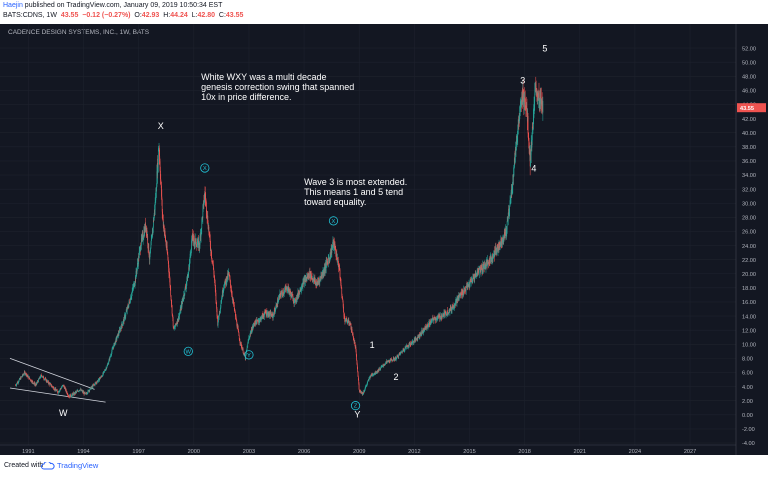 The image size is (768, 477). Describe the element at coordinates (749, 92) in the screenshot. I see `price-tick-label: 46.00` at that location.